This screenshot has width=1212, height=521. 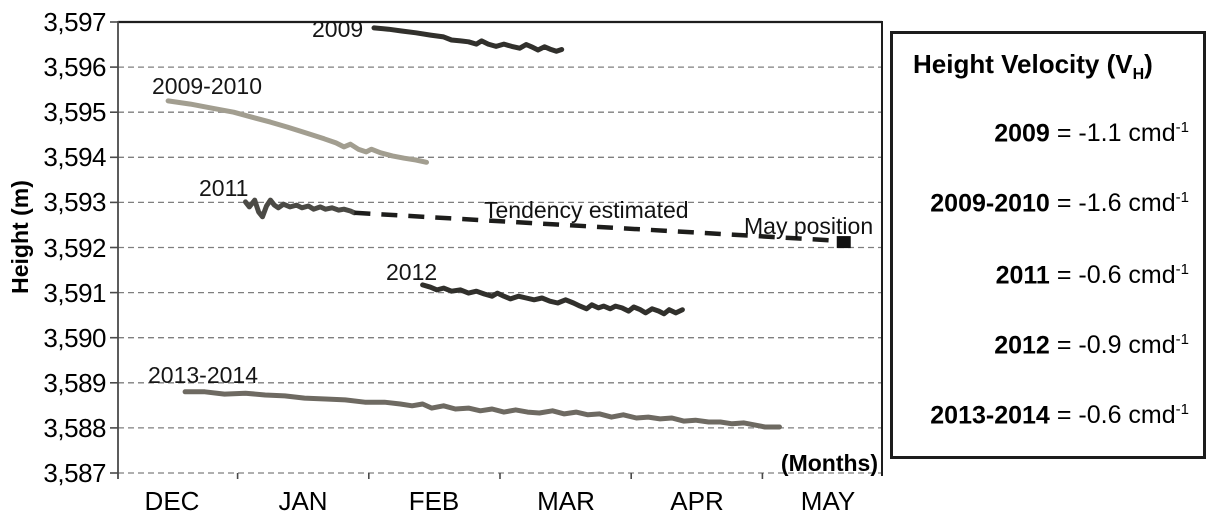 What do you see at coordinates (809, 226) in the screenshot?
I see `may-position-label: May position` at bounding box center [809, 226].